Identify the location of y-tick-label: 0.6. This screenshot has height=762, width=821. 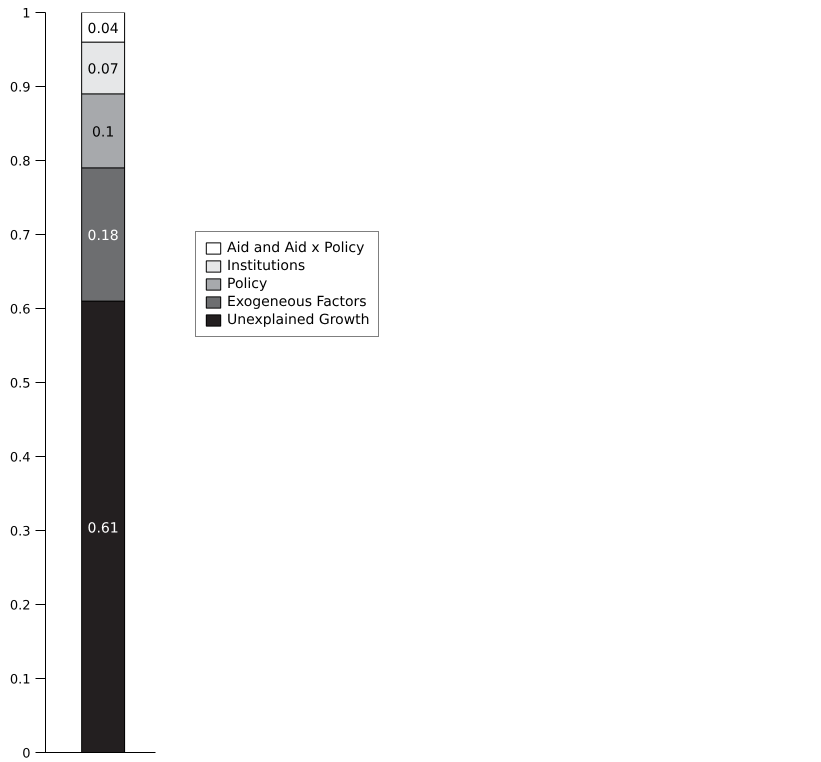
(20, 310).